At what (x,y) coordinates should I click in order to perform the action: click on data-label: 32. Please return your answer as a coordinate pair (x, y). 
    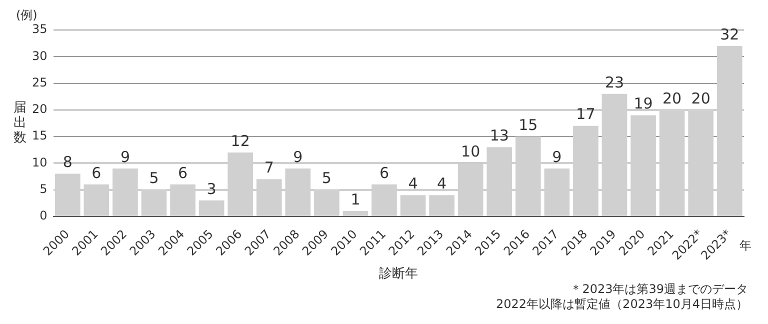
    Looking at the image, I should click on (730, 34).